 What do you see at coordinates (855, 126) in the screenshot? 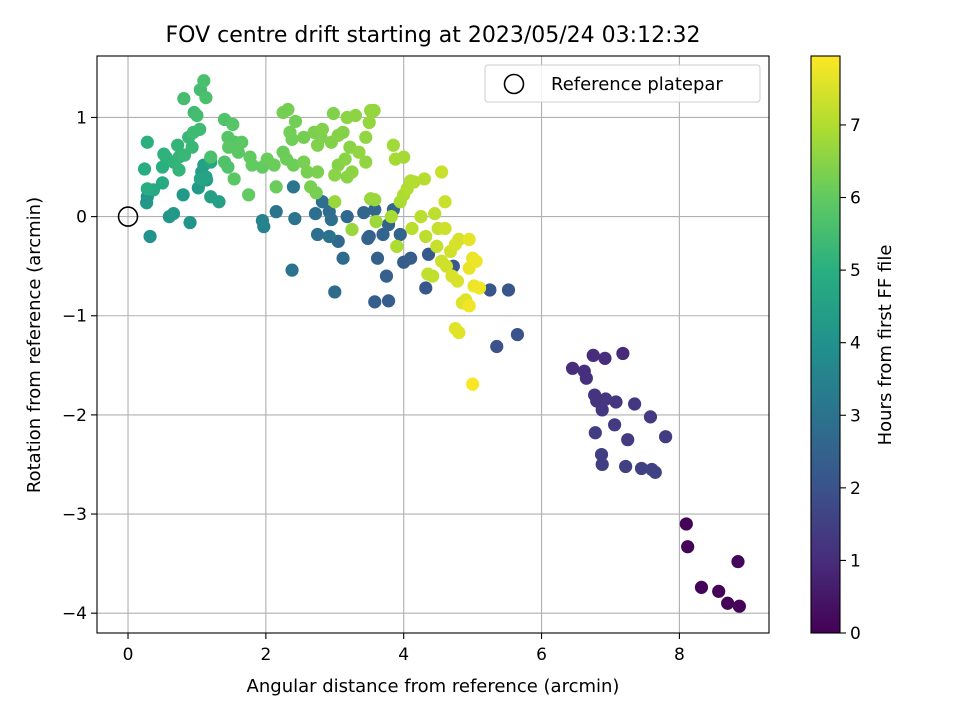
I see `colorbar-tick-label: 7` at bounding box center [855, 126].